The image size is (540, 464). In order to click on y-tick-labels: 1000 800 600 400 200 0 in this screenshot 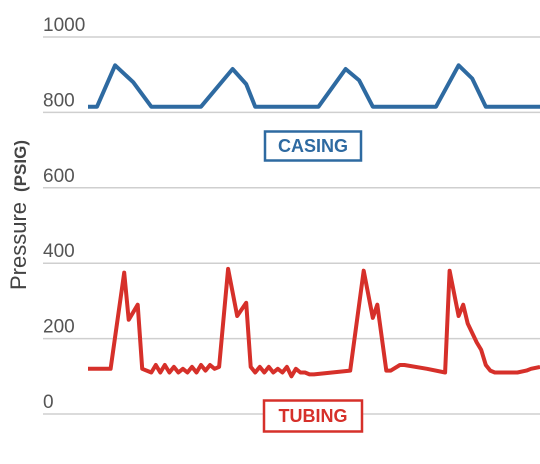, I will do `click(64, 214)`.